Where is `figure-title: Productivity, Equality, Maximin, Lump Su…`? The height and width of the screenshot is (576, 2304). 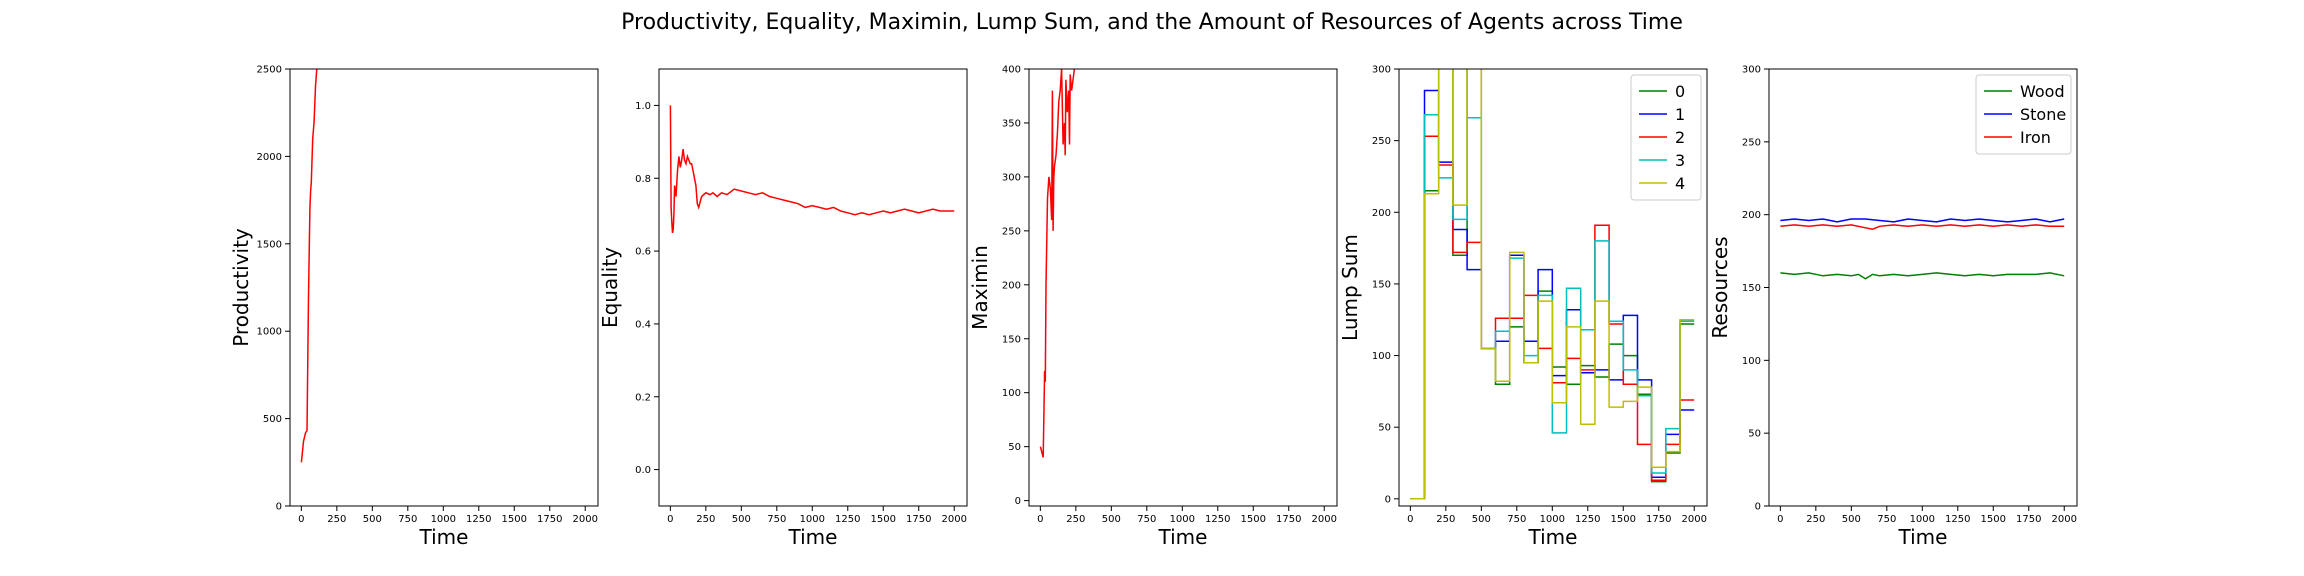
figure-title: Productivity, Equality, Maximin, Lump Su… is located at coordinates (1152, 22).